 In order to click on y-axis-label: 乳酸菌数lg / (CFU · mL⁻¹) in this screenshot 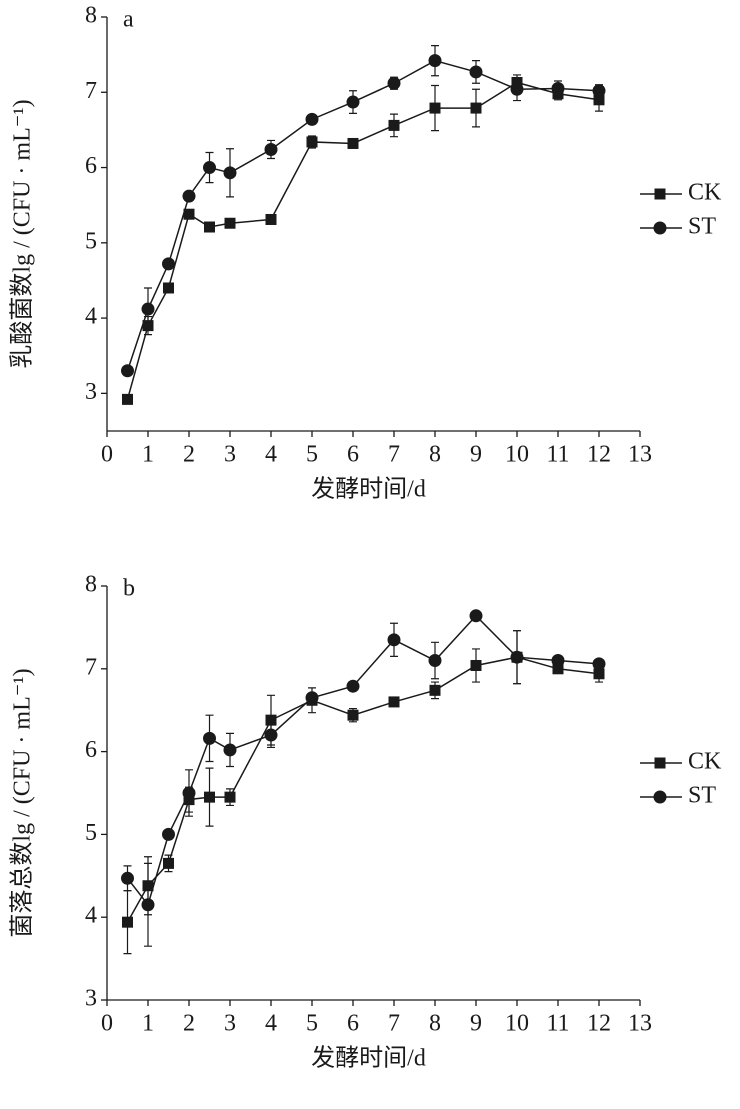, I will do `click(22, 233)`.